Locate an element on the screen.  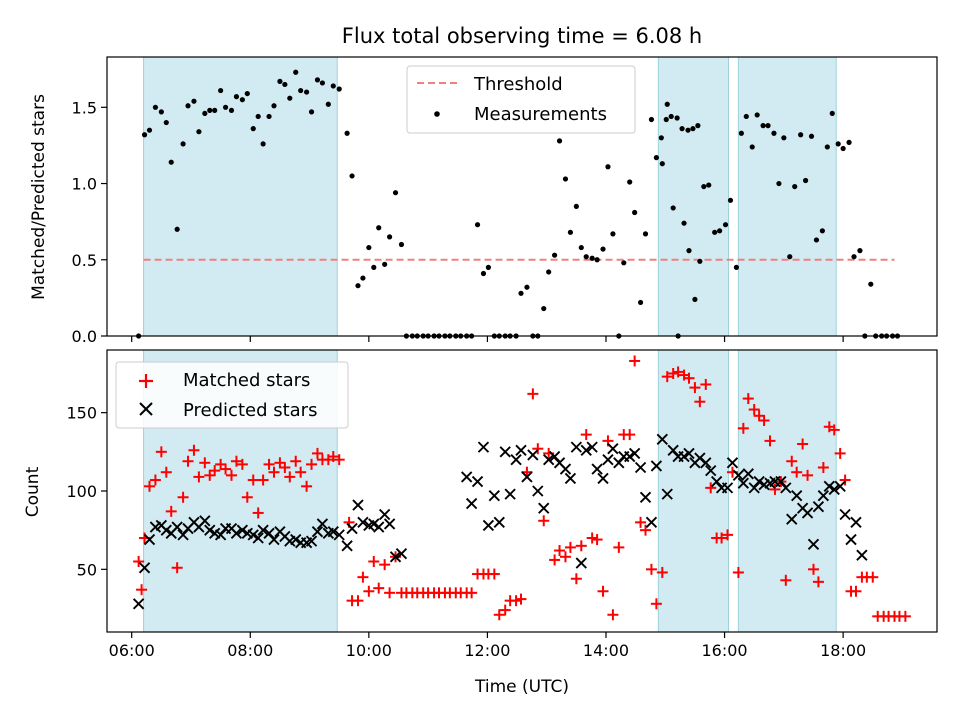
shaded-interval is located at coordinates (240, 196).